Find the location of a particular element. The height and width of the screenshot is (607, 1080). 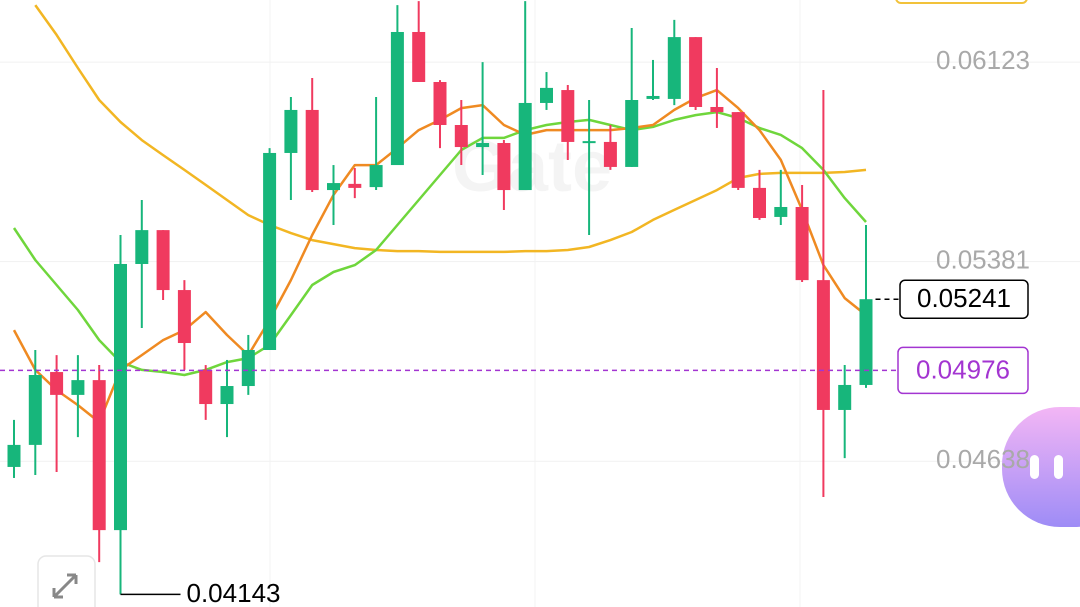

expand-button-bg is located at coordinates (66, 581).